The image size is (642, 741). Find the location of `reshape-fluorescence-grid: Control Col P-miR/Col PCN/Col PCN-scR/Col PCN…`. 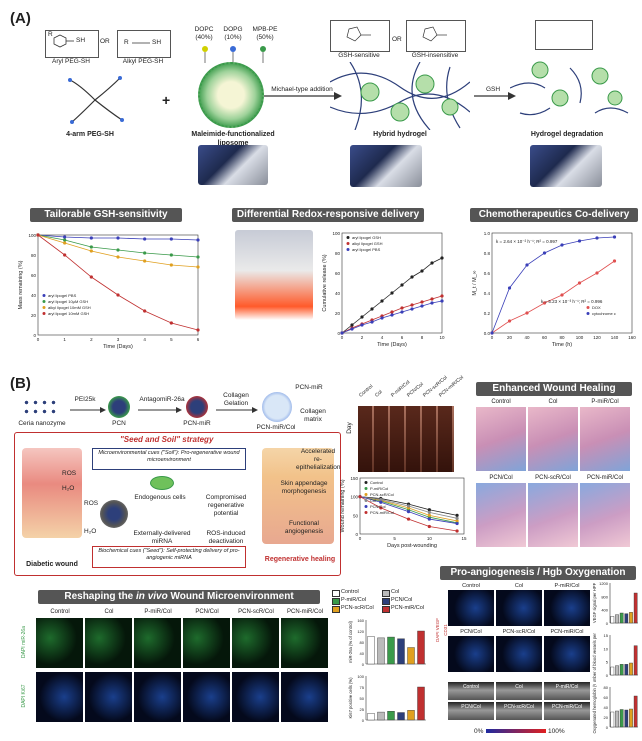

reshape-fluorescence-grid: Control Col P-miR/Col PCN/Col PCN-scR/Col PCN… is located at coordinates (175, 667).